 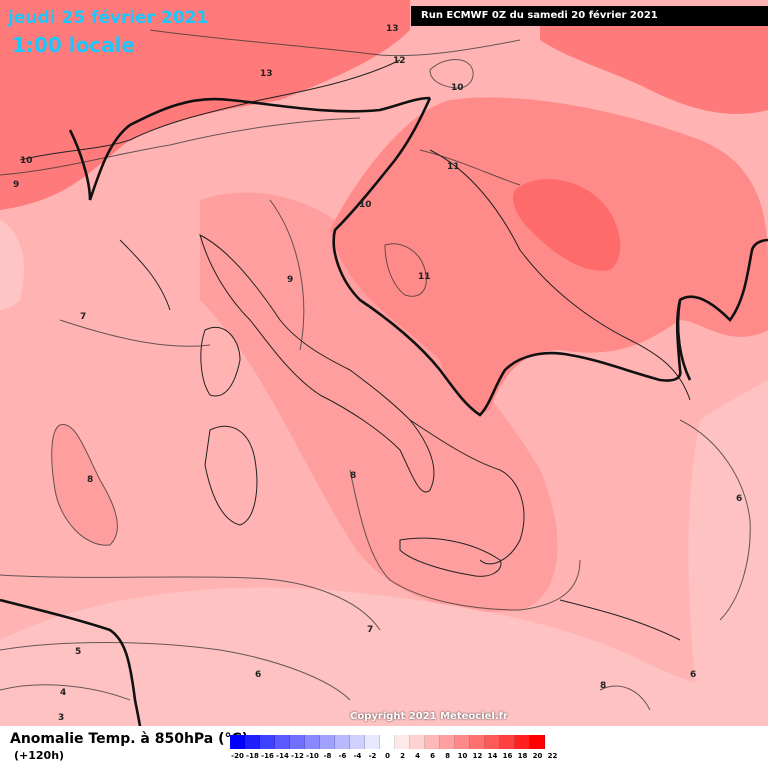 I want to click on anomaly-zone-8-island, so click(x=84, y=485).